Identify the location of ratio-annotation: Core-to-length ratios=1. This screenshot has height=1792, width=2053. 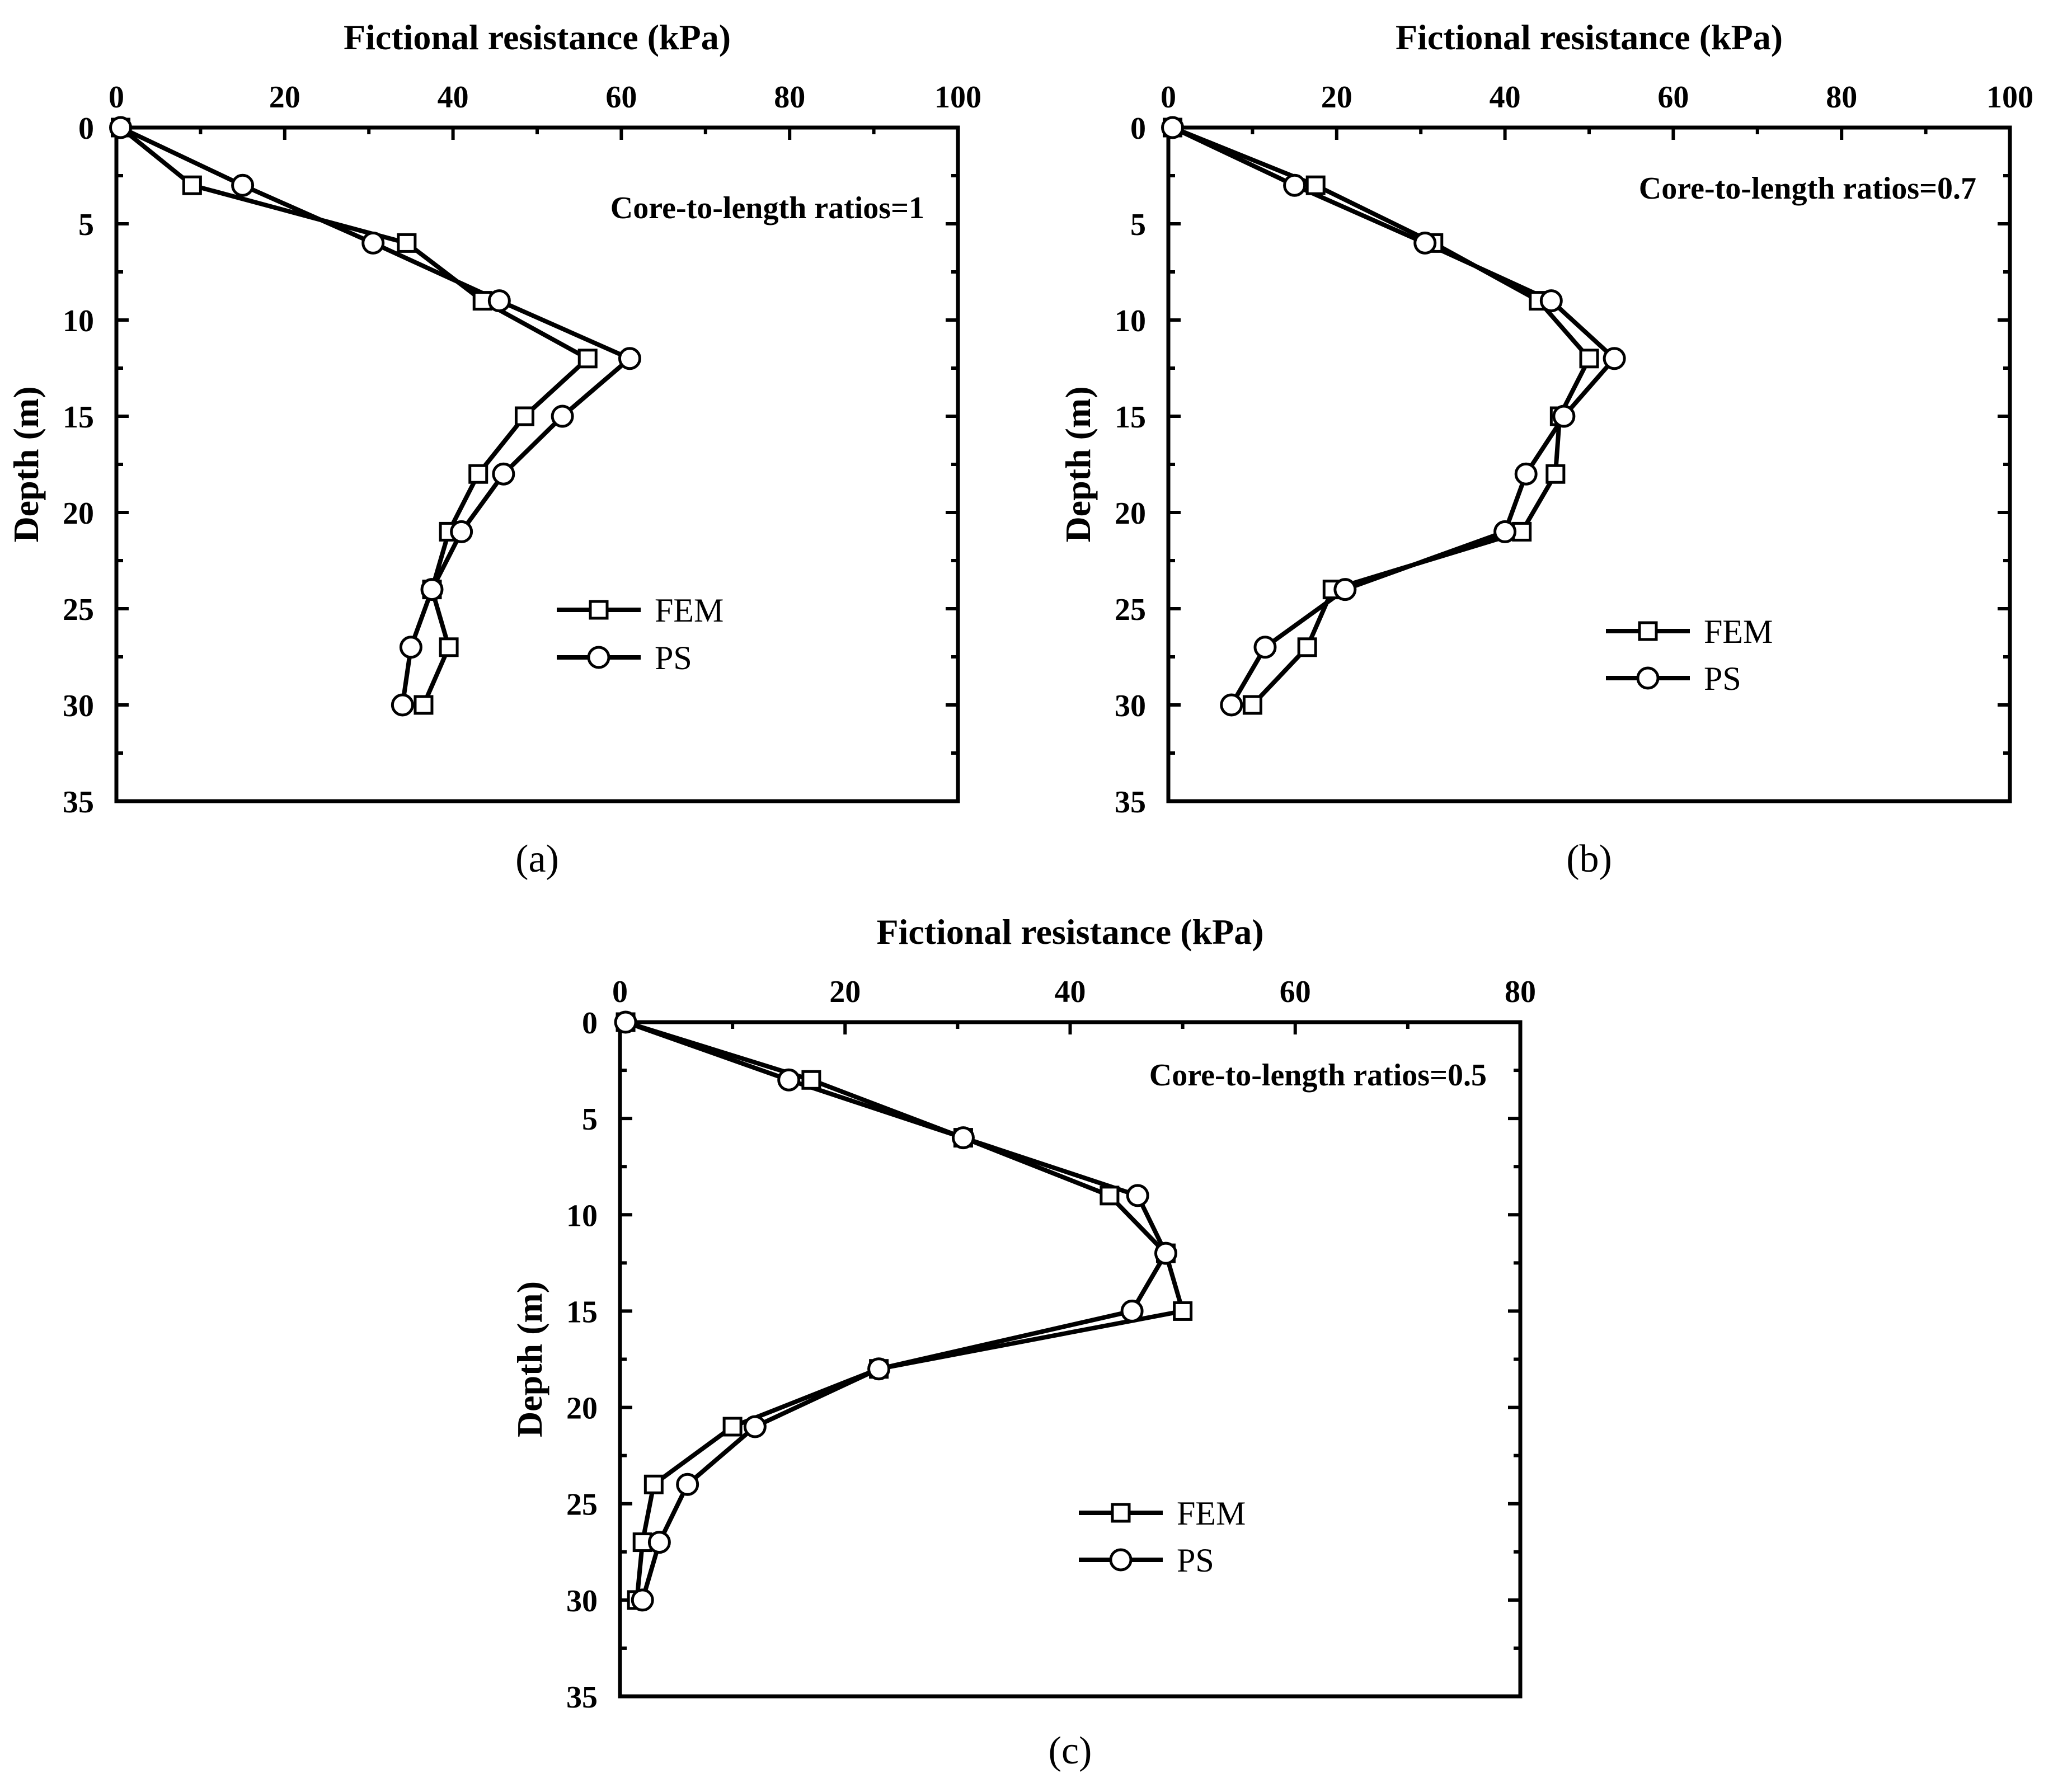
(767, 208).